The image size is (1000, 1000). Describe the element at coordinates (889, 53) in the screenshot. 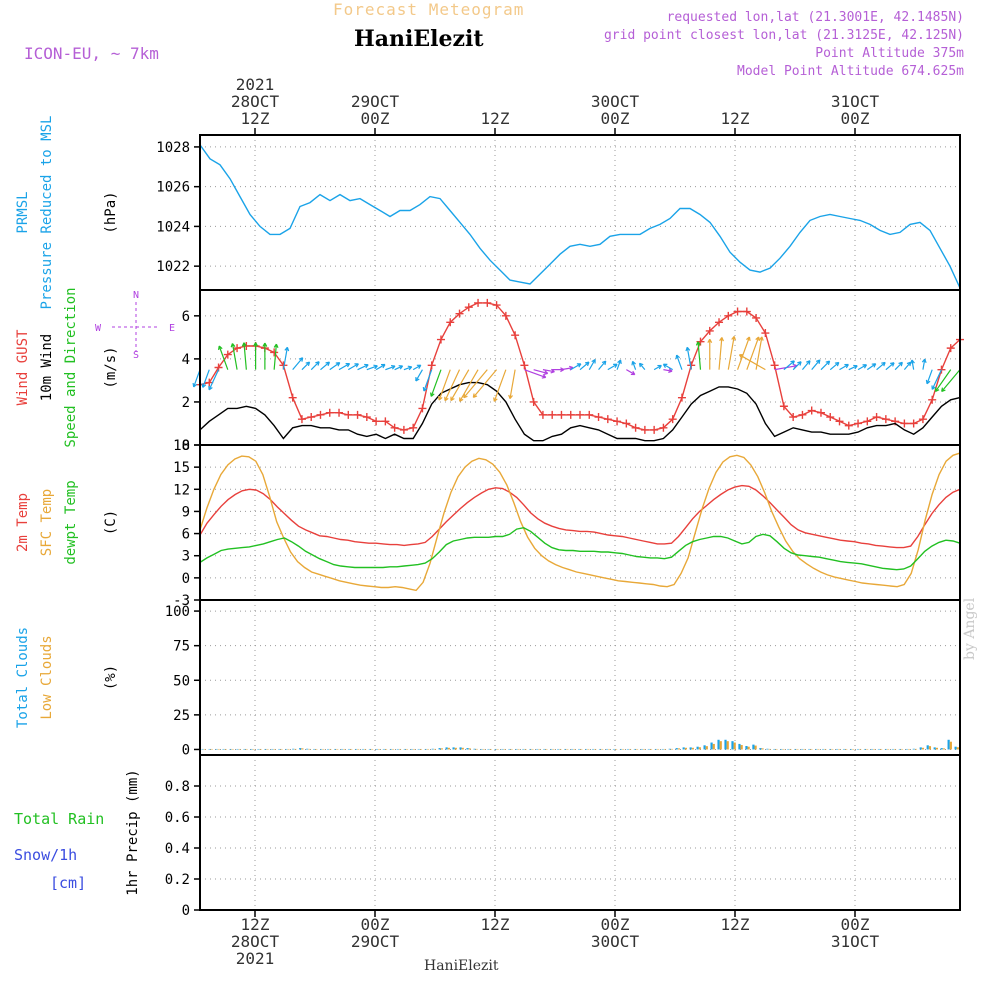

I see `point-altitude: Point Altitude 375m` at that location.